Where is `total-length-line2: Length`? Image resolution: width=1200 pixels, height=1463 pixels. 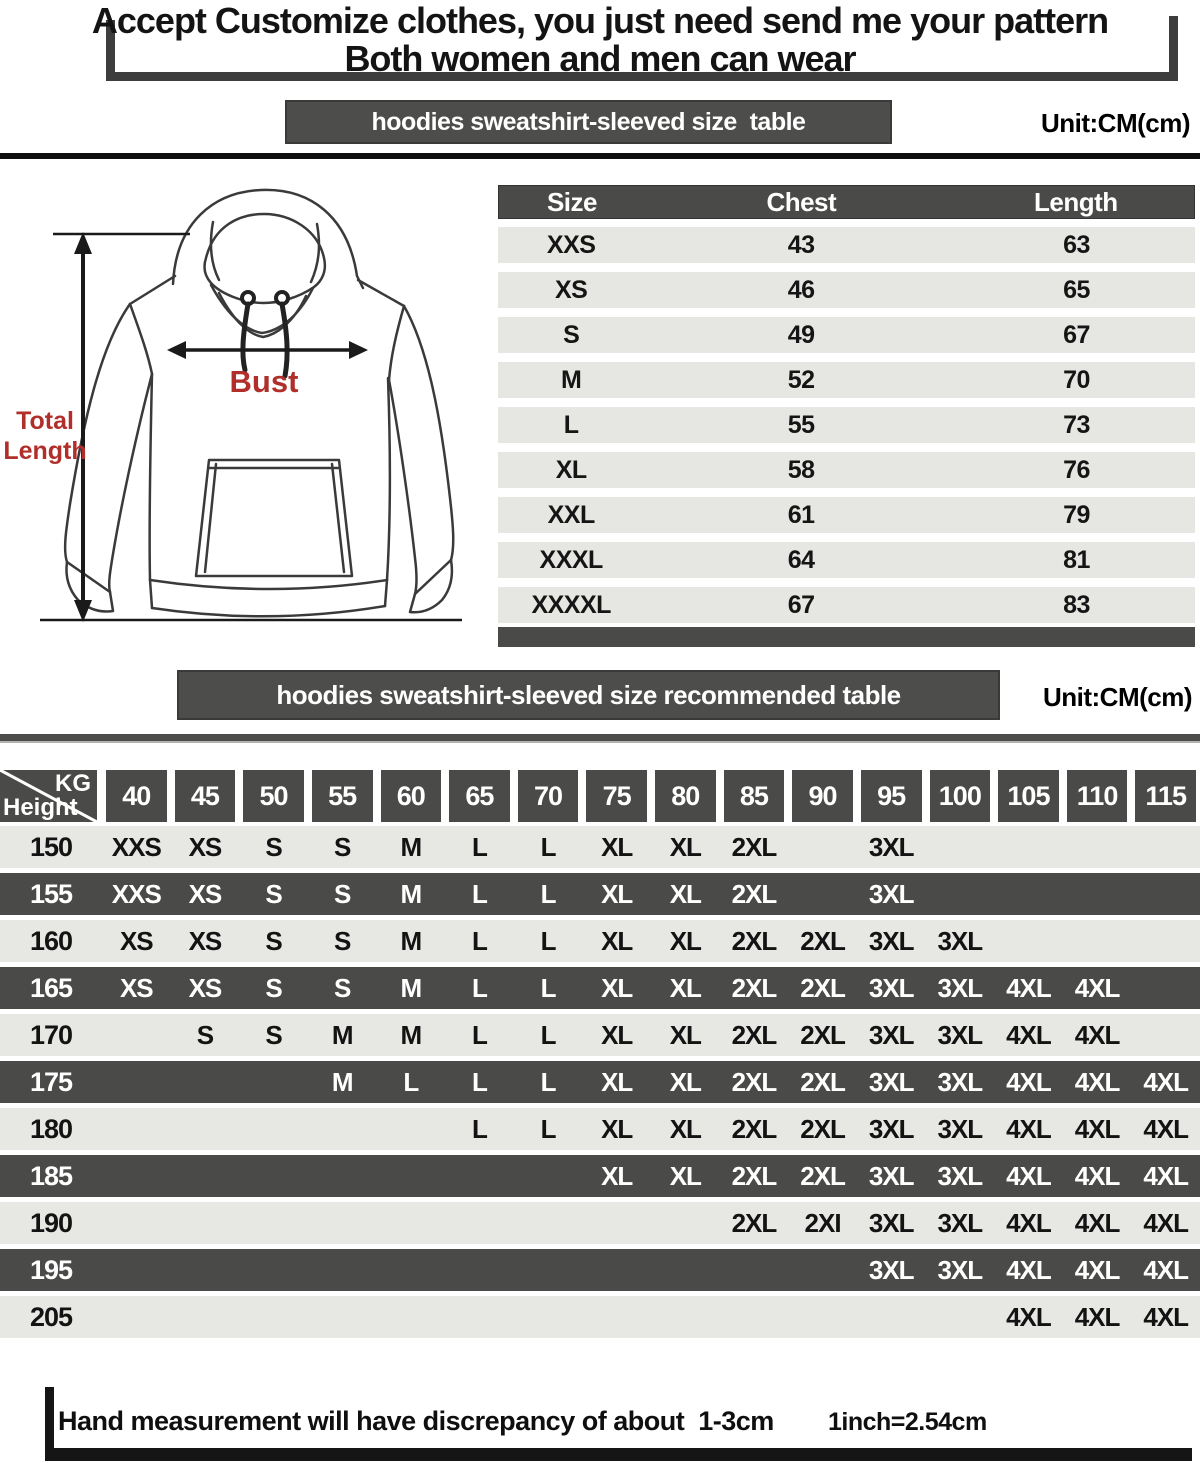
total-length-line2: Length is located at coordinates (45, 451).